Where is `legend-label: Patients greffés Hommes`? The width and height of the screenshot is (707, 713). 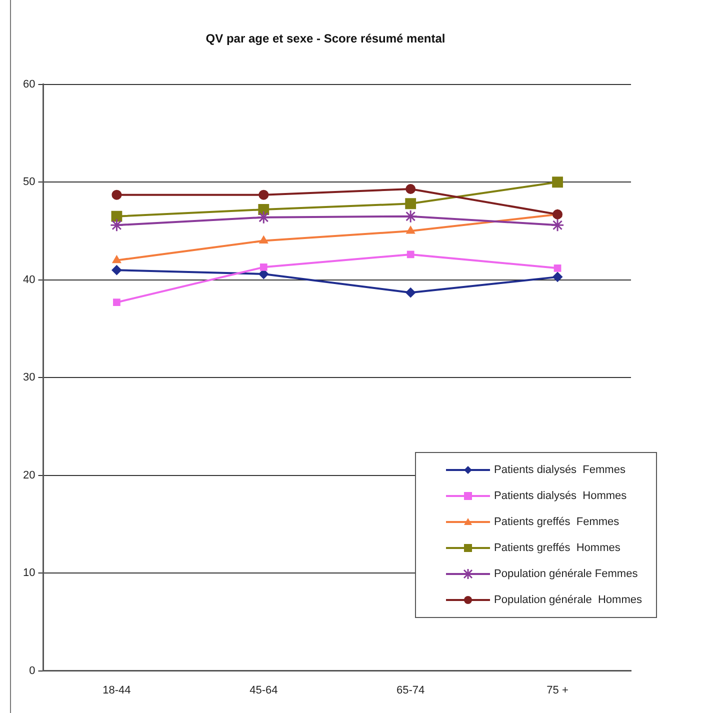
legend-label: Patients greffés Hommes is located at coordinates (557, 548).